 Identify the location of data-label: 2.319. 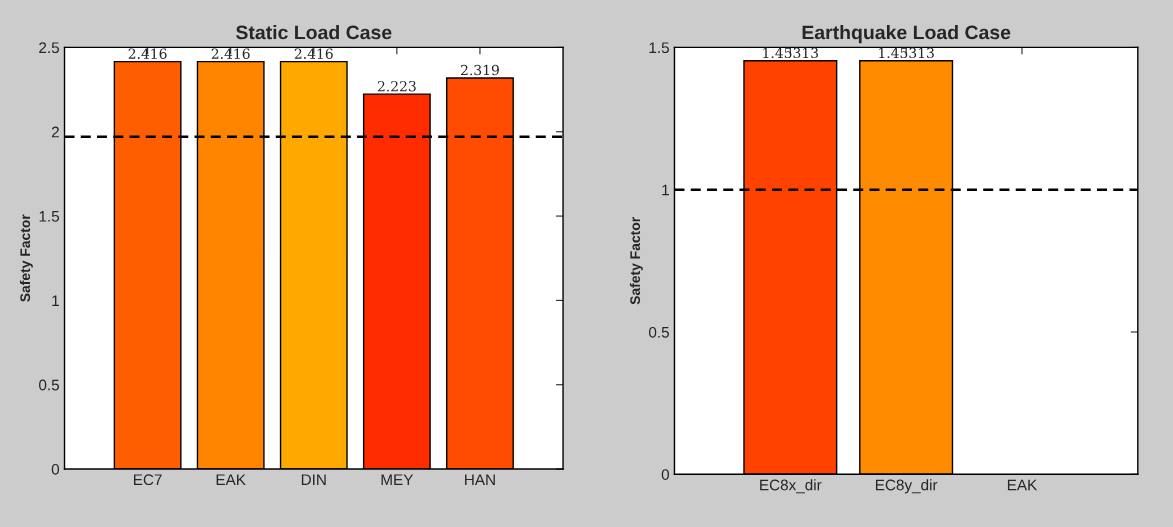
(480, 70).